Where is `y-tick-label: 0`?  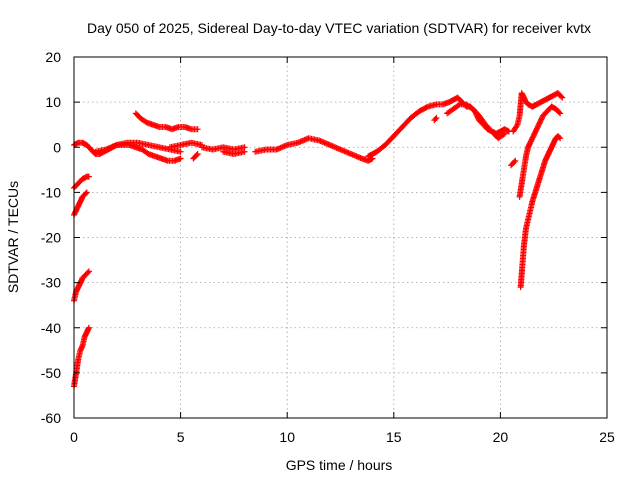
y-tick-label: 0 is located at coordinates (57, 147).